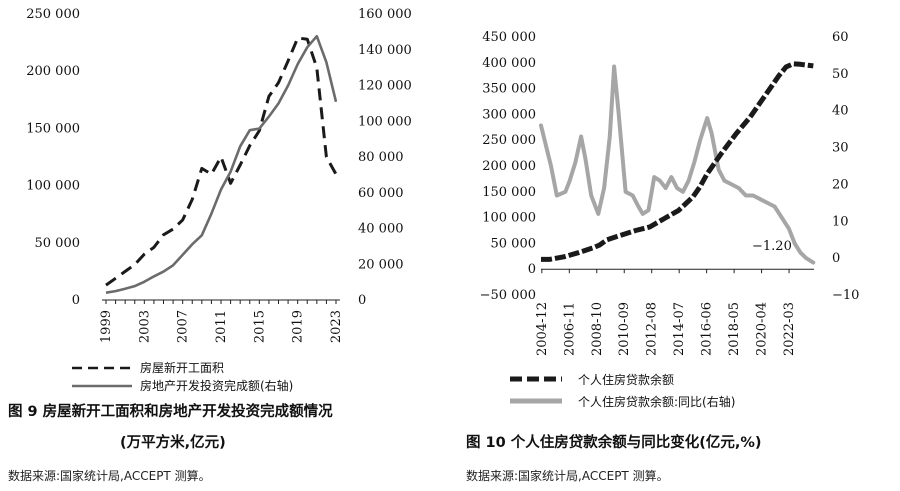 The image size is (900, 491). What do you see at coordinates (106, 326) in the screenshot?
I see `x-tick-label: 1999` at bounding box center [106, 326].